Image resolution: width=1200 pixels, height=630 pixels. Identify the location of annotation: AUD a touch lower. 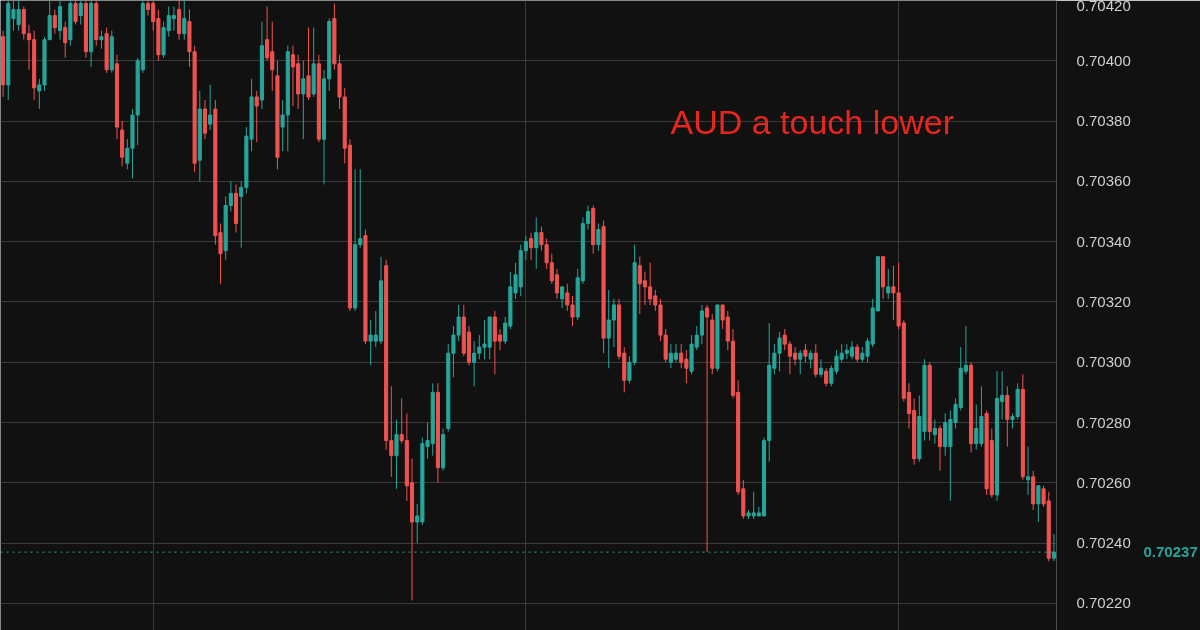
(812, 121).